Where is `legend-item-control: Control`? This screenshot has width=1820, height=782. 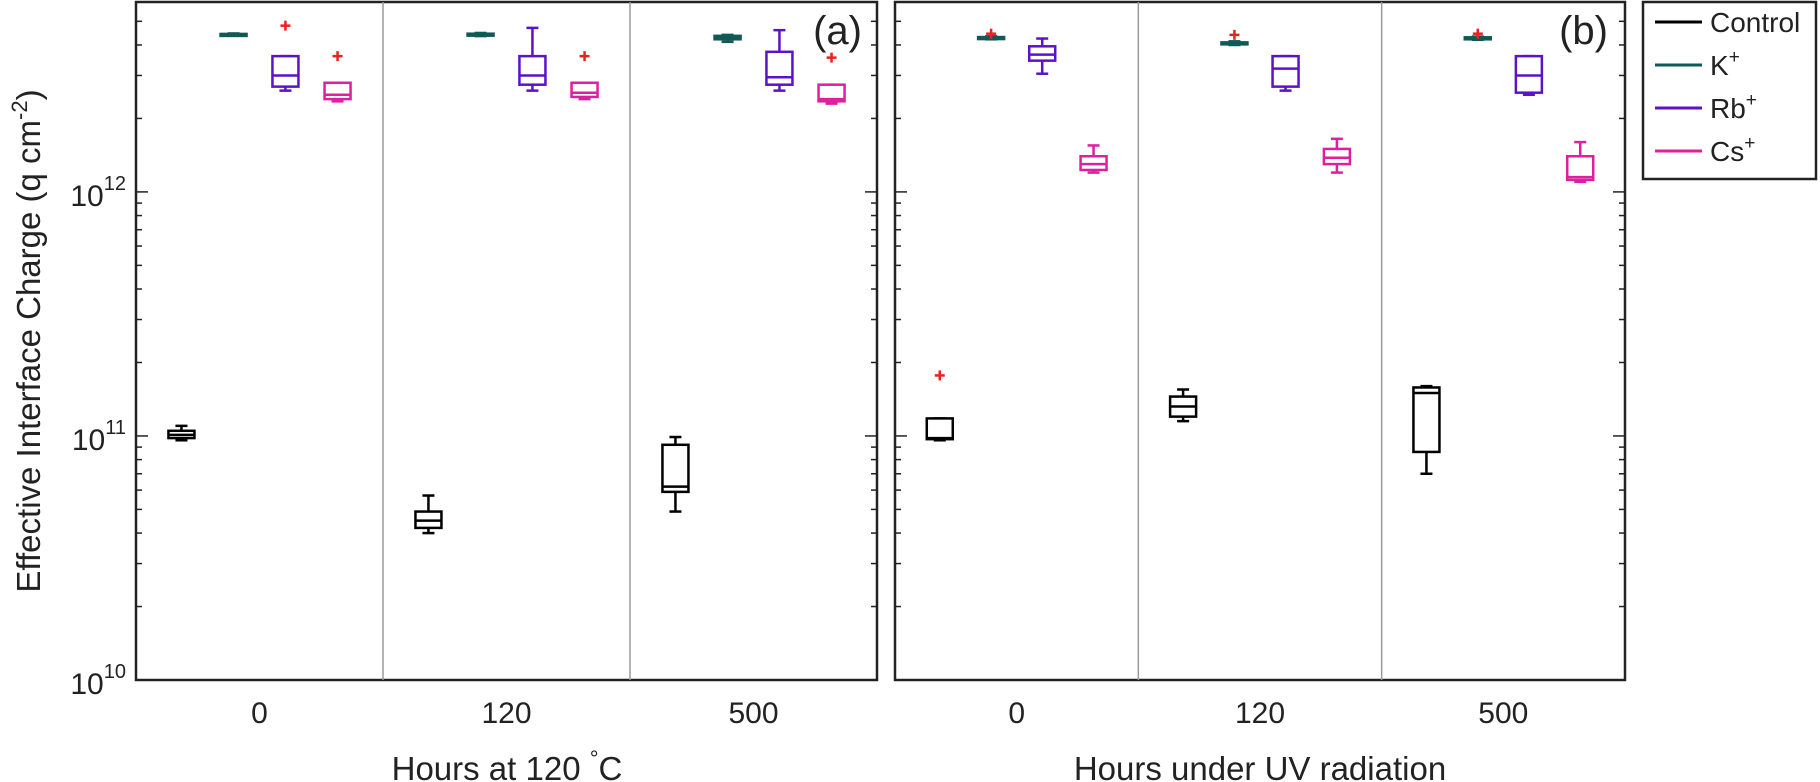
legend-item-control: Control is located at coordinates (1727, 22).